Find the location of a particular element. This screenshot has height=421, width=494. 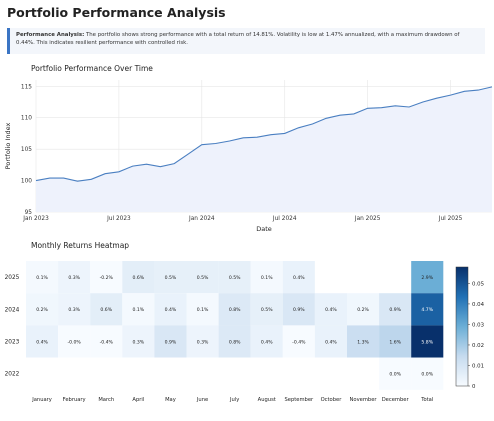

colorbar-tick-label: 0.05 is located at coordinates (478, 284).